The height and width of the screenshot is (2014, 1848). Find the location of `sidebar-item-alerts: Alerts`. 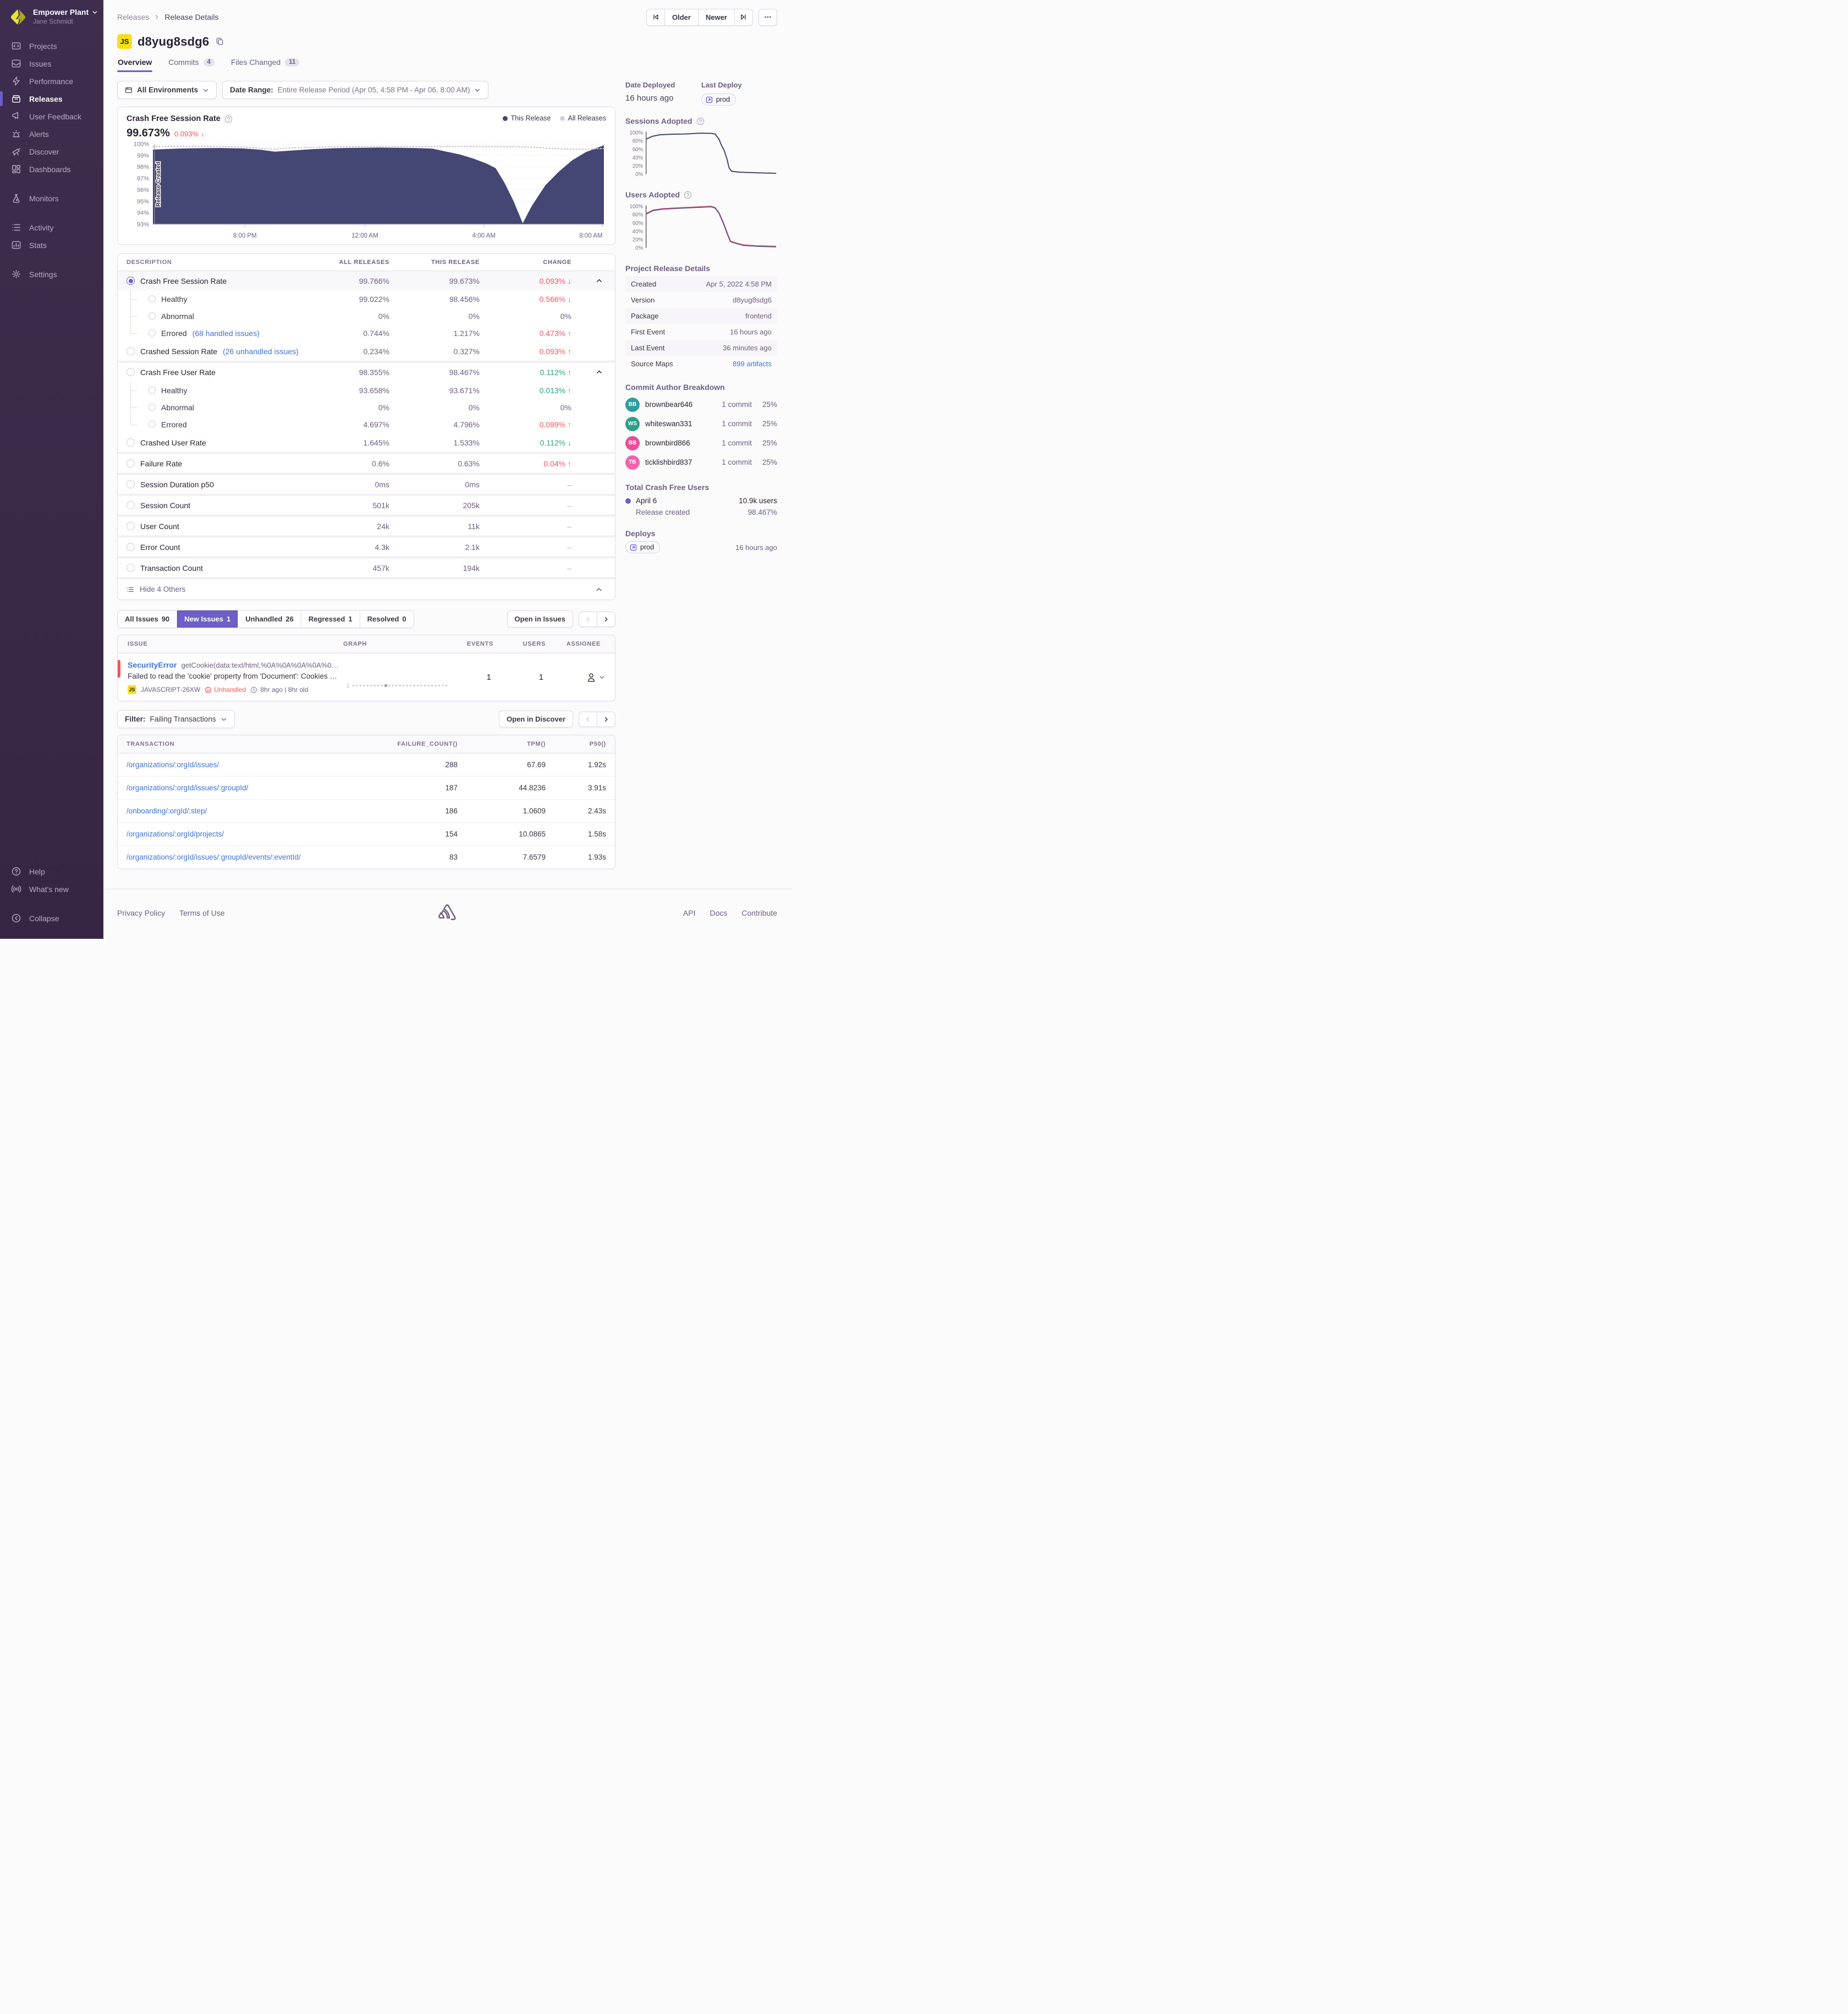

sidebar-item-alerts: Alerts is located at coordinates (52, 134).